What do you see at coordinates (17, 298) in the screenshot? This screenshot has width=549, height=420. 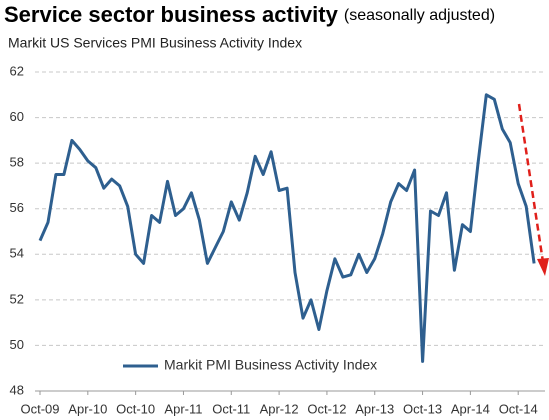 I see `y-tick-label: 52` at bounding box center [17, 298].